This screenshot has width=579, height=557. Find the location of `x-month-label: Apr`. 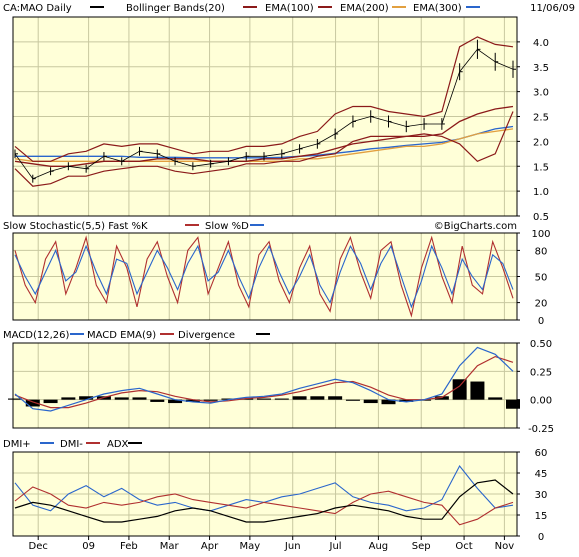

x-month-label: Apr is located at coordinates (210, 546).